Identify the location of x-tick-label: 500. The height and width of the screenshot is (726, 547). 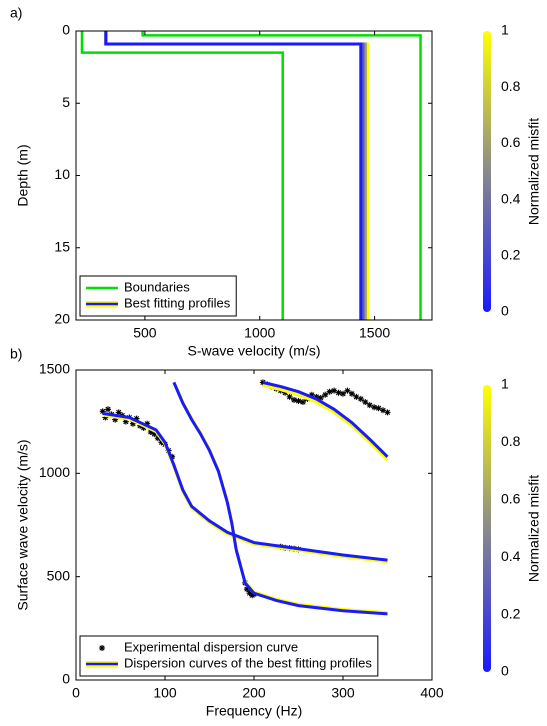
(145, 333).